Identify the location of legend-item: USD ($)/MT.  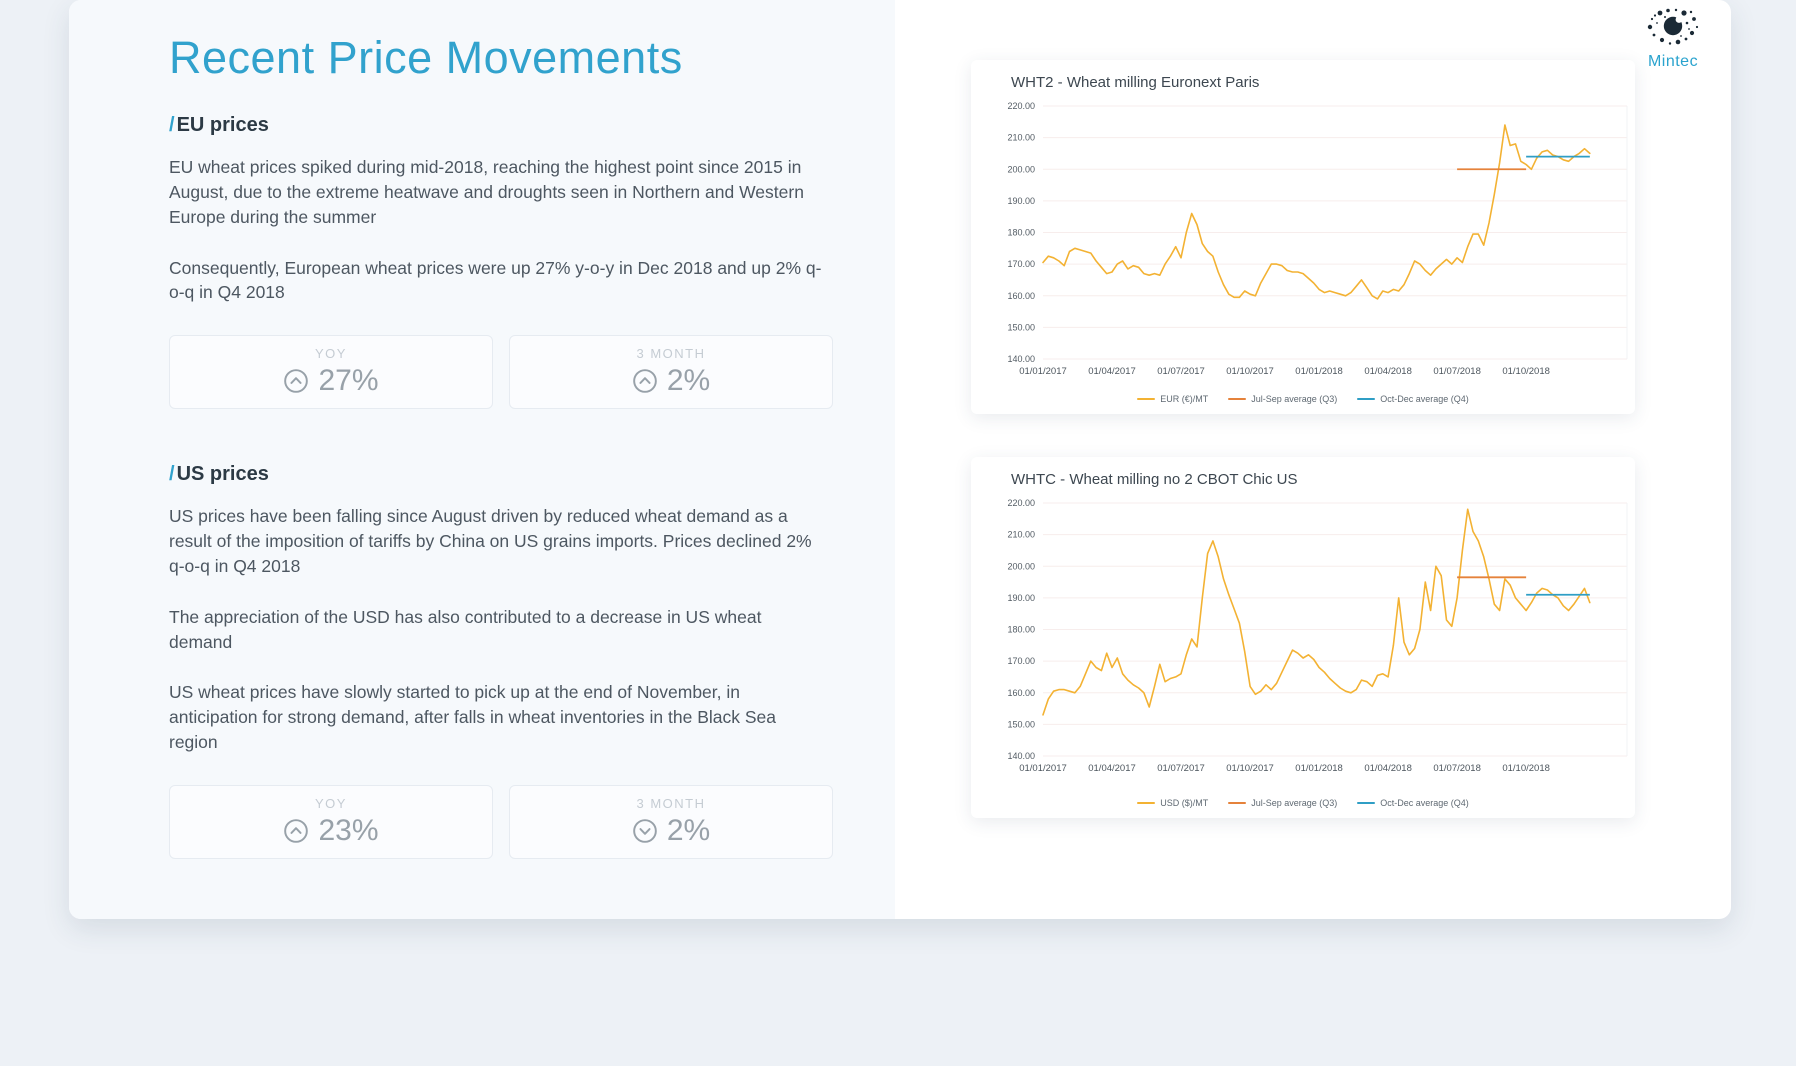
(1172, 803).